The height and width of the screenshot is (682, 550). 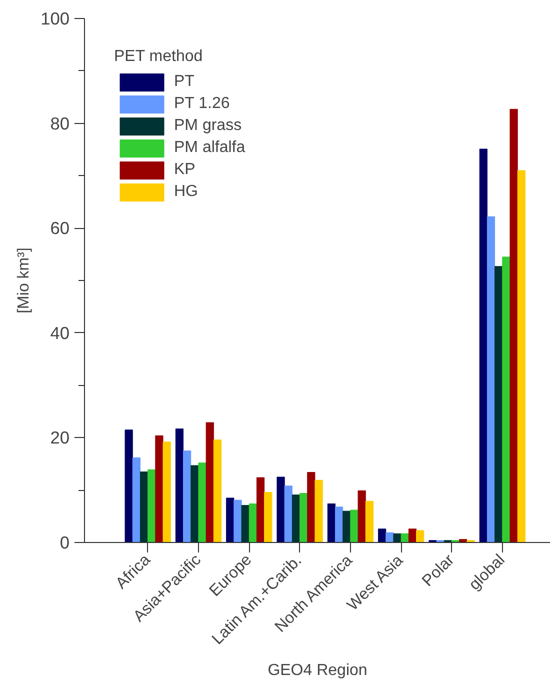 What do you see at coordinates (55, 18) in the screenshot?
I see `y-tick-label: 100` at bounding box center [55, 18].